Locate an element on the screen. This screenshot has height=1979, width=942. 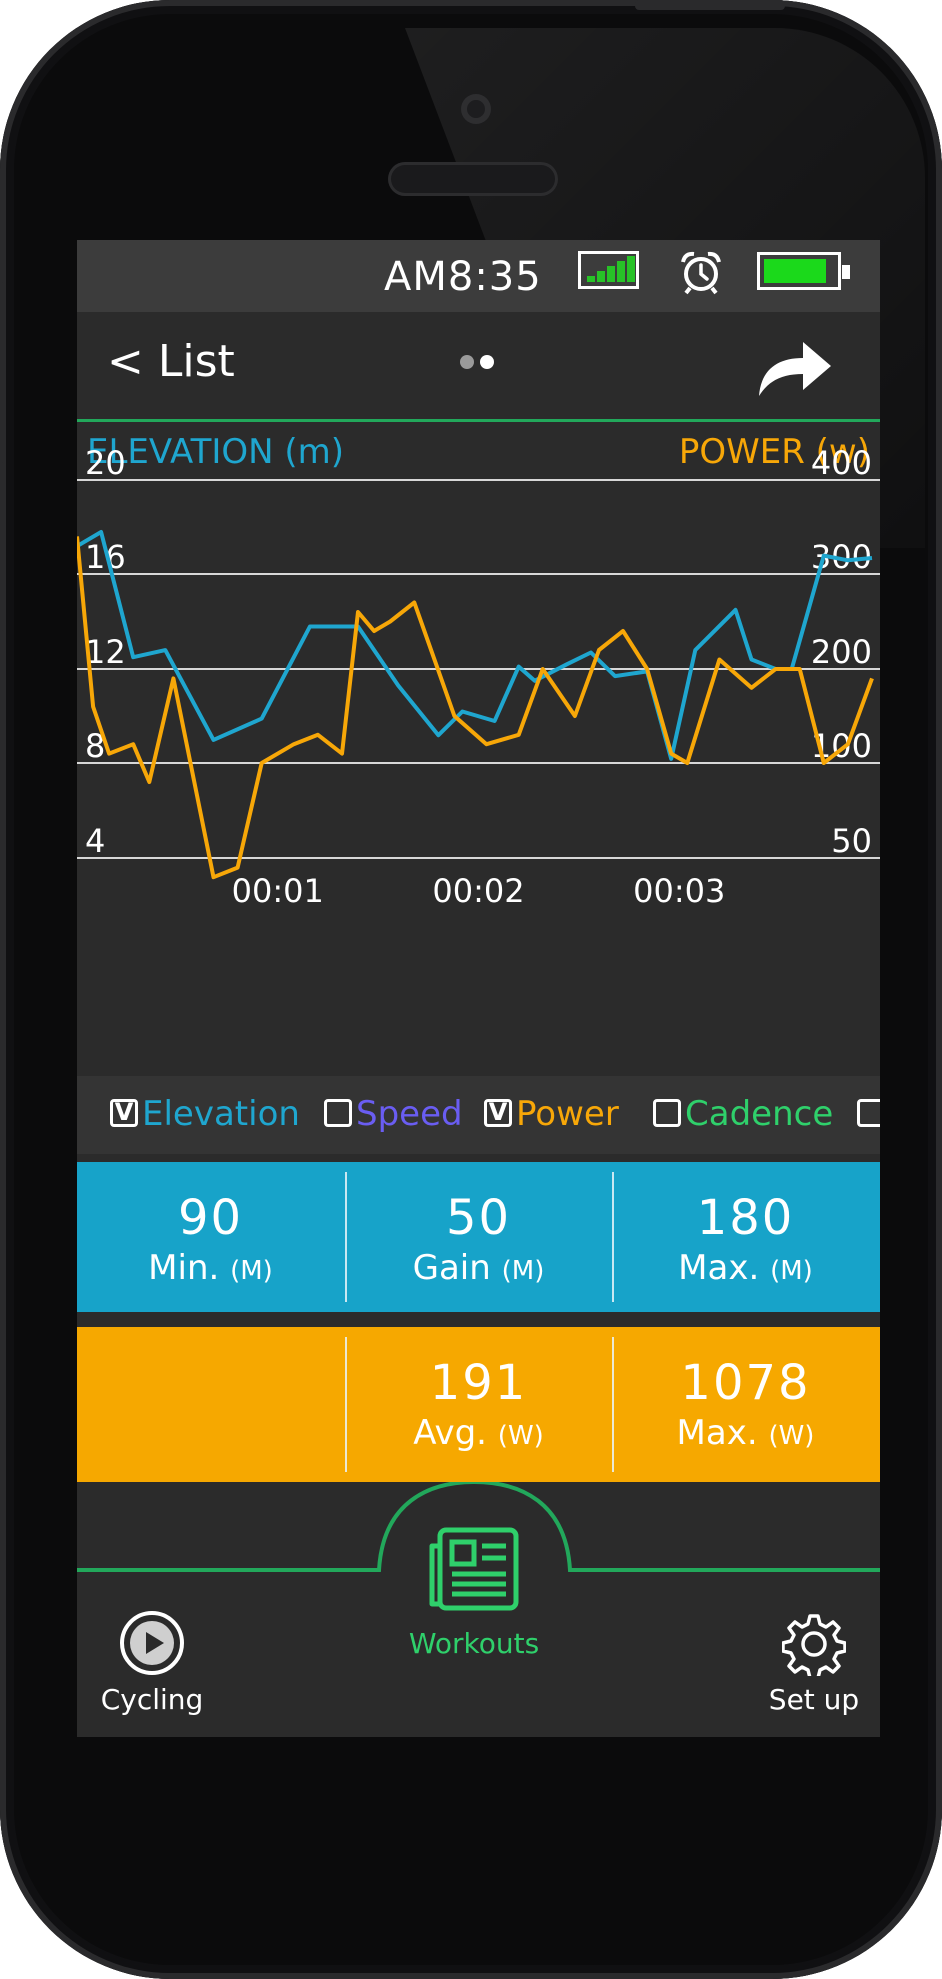
power-stats-panel: 191 Avg. (W) 1078 Max. (W) is located at coordinates (478, 1404).